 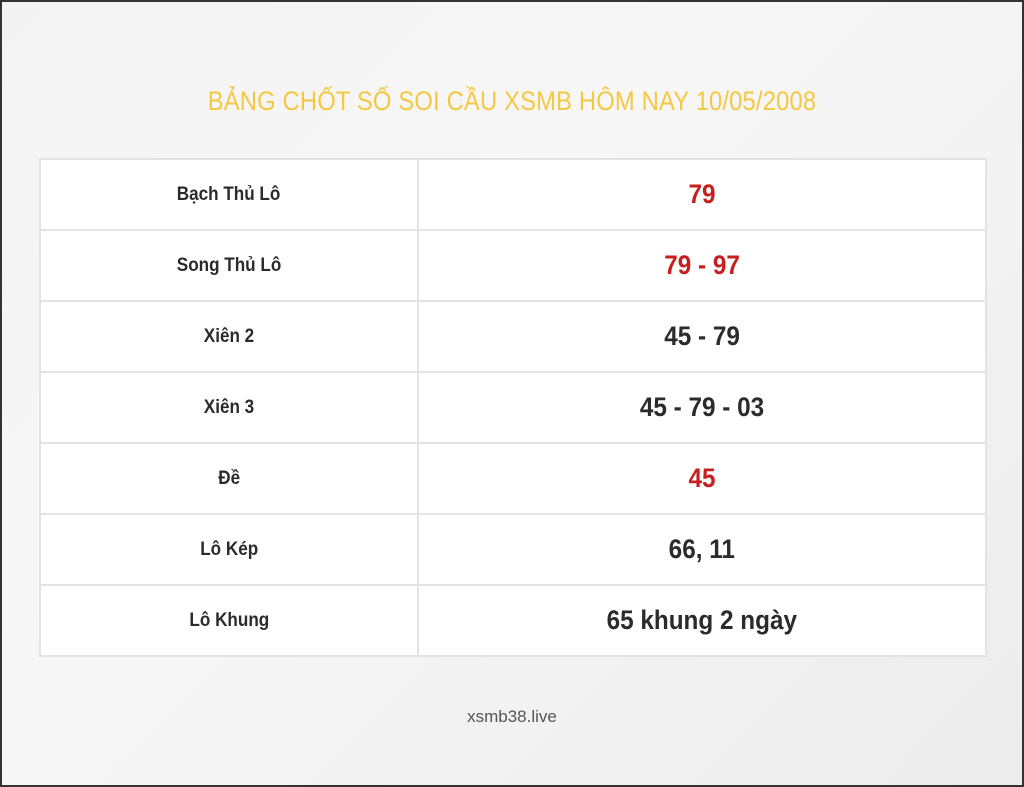 I want to click on row-label-text: Đề, so click(x=229, y=478).